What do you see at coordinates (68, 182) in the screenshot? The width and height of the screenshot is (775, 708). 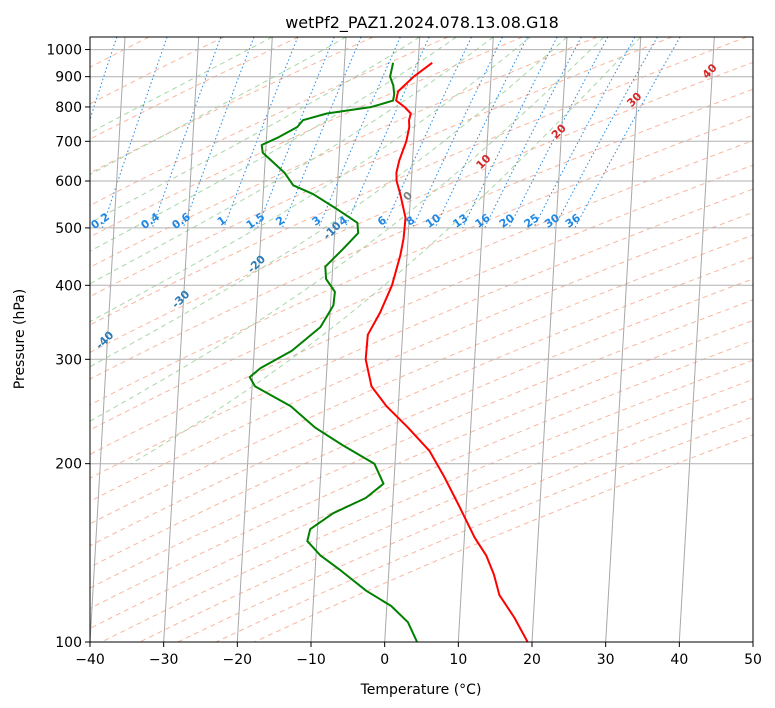 I see `y-tick-label: 600` at bounding box center [68, 182].